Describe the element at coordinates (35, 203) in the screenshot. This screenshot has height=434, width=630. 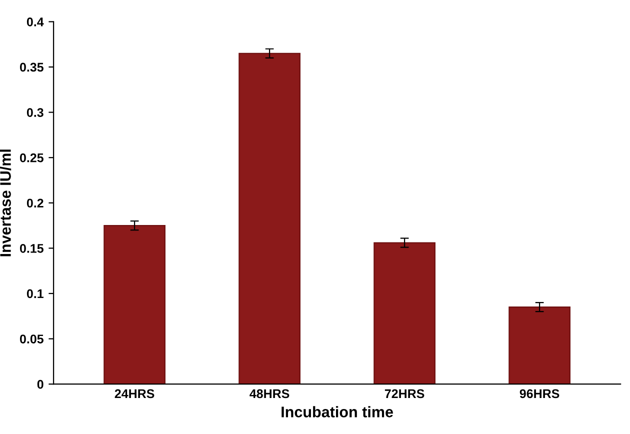
I see `y-tick-label: 0.2` at that location.